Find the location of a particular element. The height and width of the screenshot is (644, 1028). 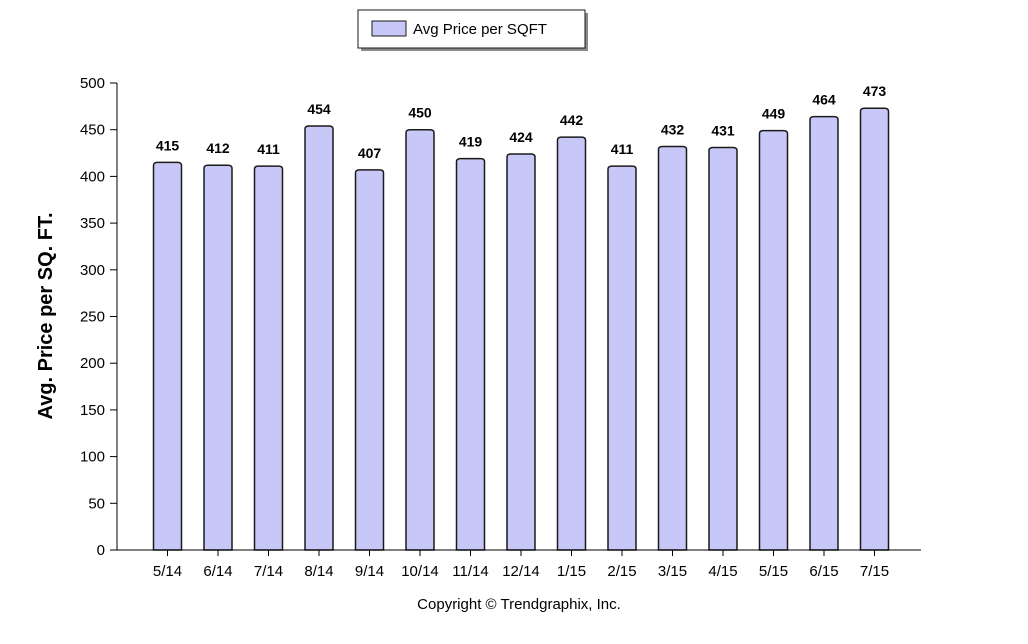

x-tick-label: 6/15 is located at coordinates (823, 571).